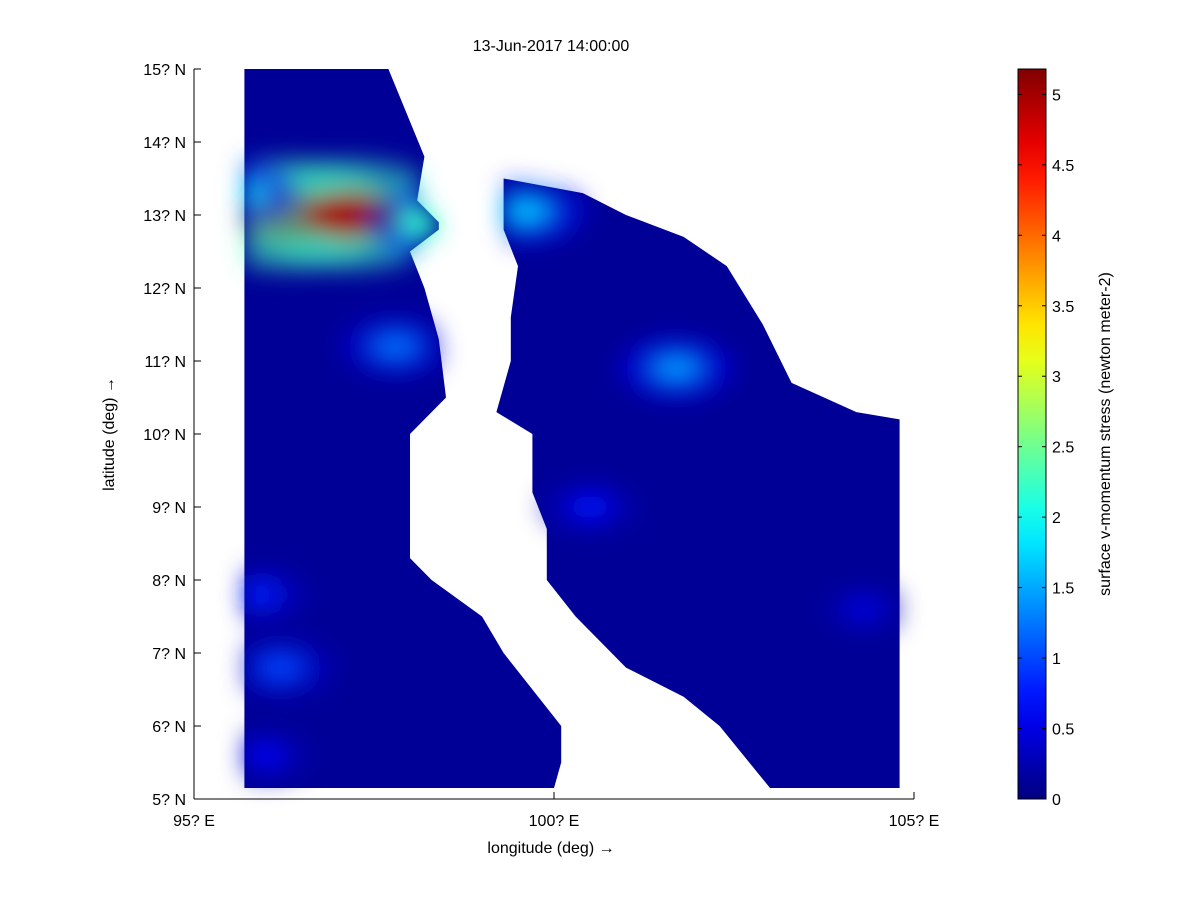 This screenshot has height=900, width=1200. Describe the element at coordinates (1056, 518) in the screenshot. I see `colorbar-tick-label: 2` at that location.